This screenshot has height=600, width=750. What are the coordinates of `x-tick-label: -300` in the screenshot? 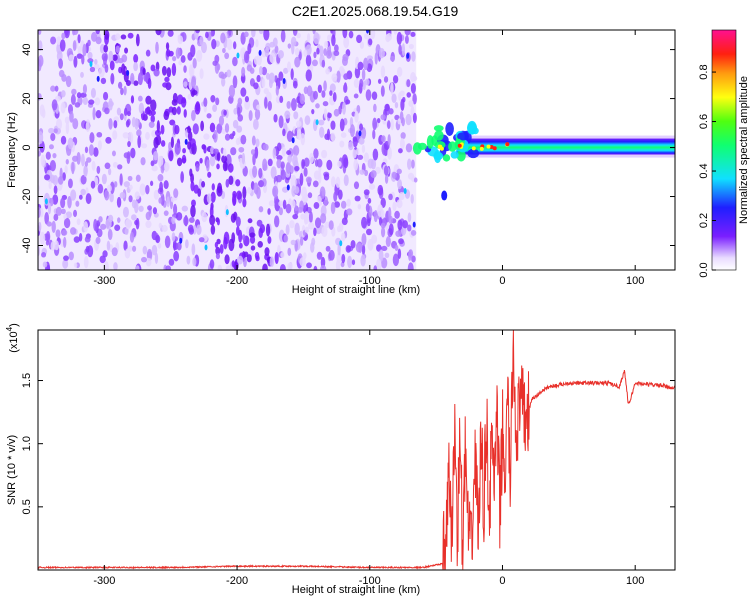 It's located at (104, 581).